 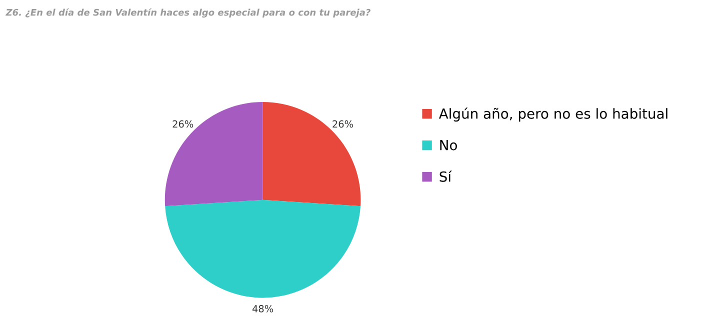 I want to click on legend-label: No, so click(x=448, y=145).